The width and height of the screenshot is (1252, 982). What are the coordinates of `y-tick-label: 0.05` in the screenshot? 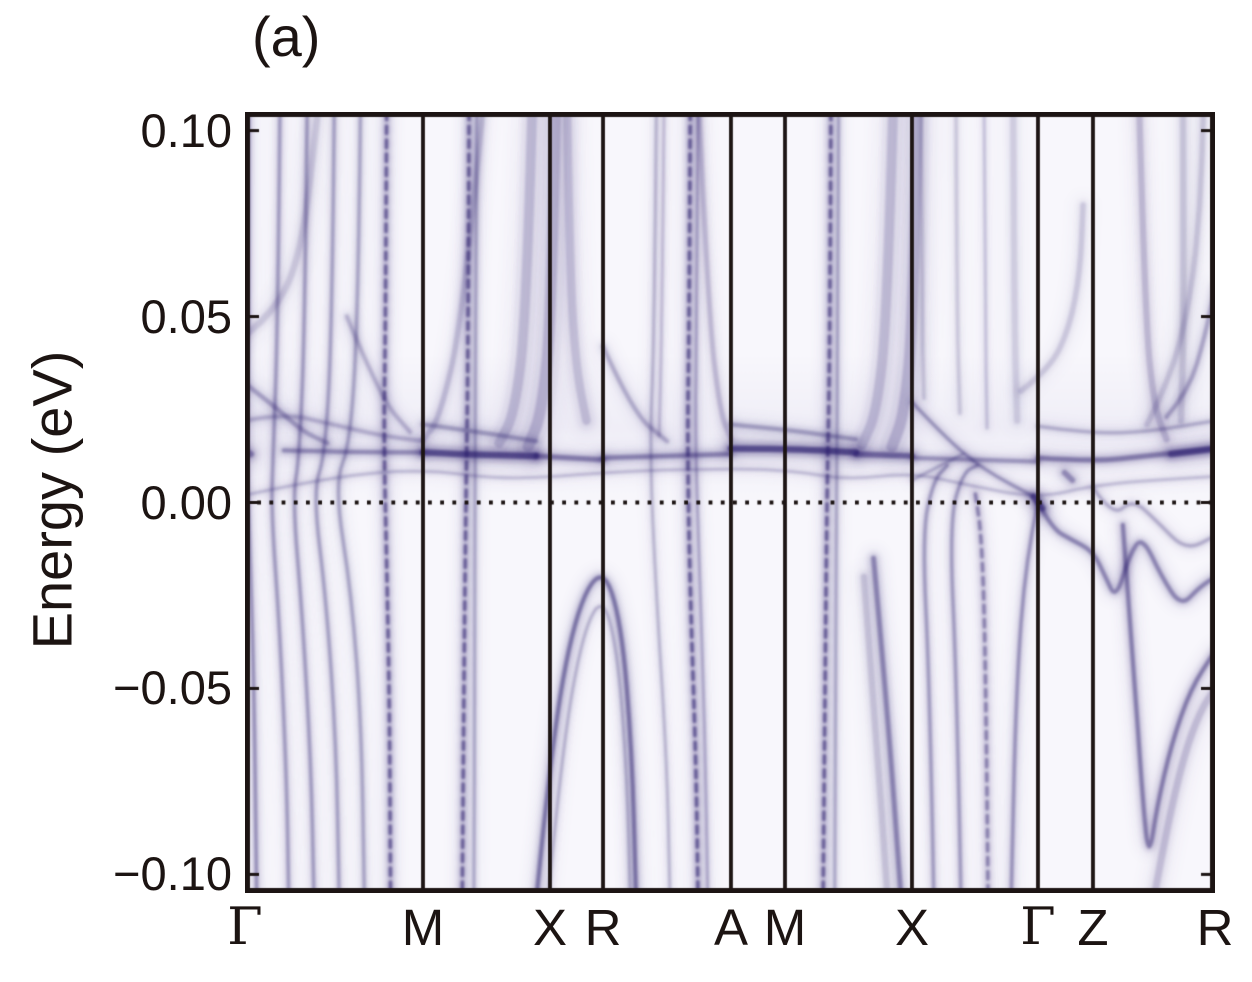 It's located at (186, 316).